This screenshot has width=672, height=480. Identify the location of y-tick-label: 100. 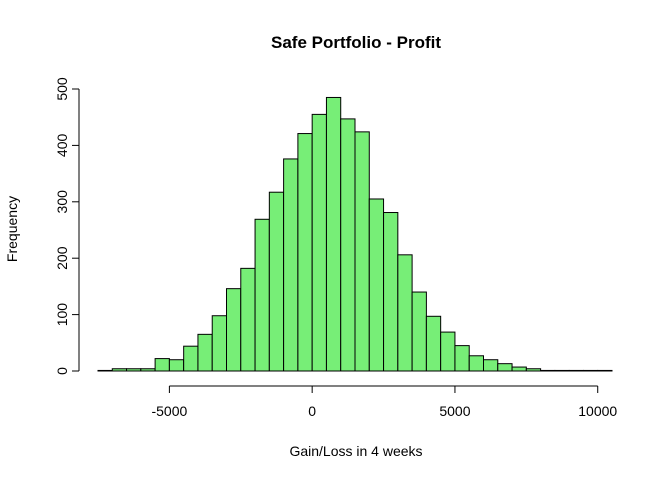
(62, 315).